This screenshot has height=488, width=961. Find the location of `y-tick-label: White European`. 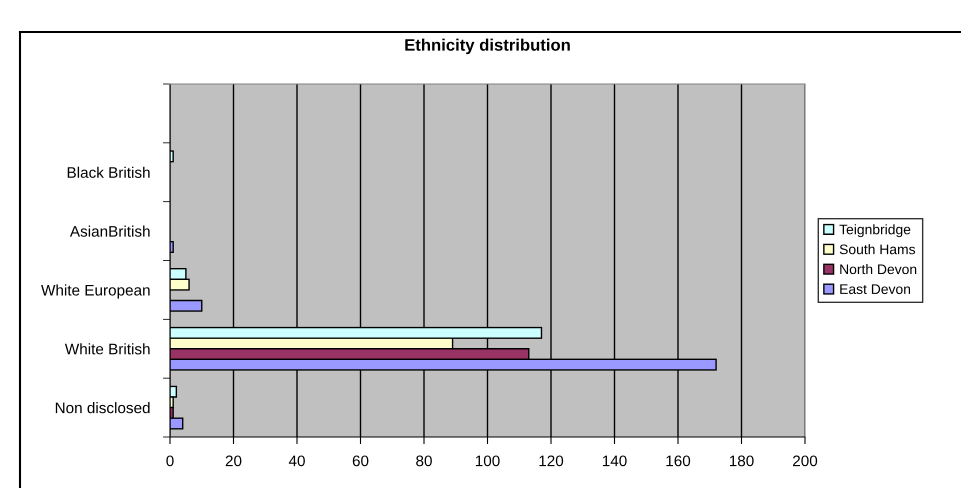

y-tick-label: White European is located at coordinates (95, 291).